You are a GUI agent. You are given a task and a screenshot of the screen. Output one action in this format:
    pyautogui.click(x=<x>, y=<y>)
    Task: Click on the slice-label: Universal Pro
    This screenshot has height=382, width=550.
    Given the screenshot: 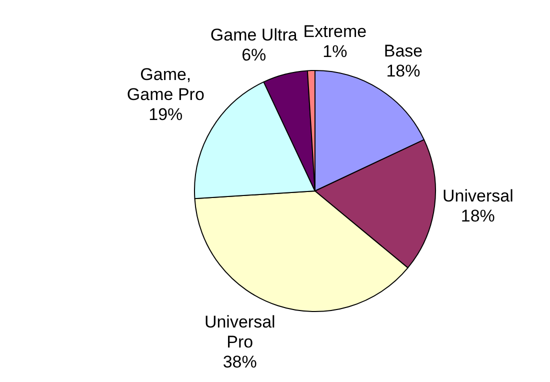 What is the action you would take?
    pyautogui.click(x=240, y=332)
    